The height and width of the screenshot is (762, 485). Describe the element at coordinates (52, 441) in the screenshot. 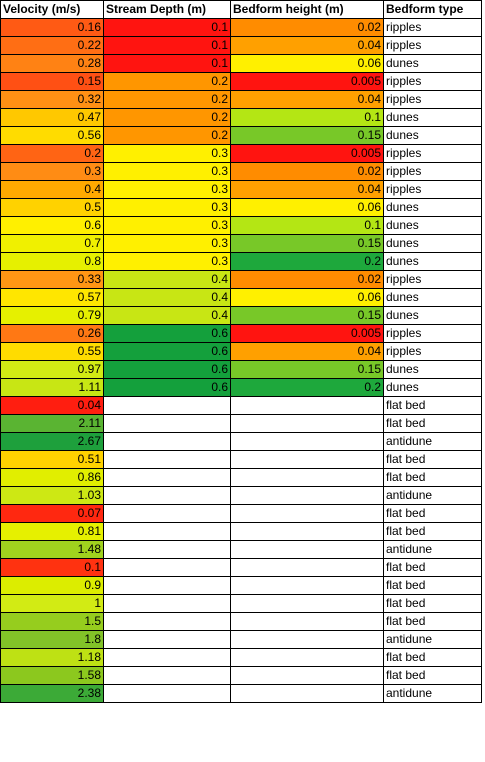

I see `velocity-cell: 2.67` at that location.